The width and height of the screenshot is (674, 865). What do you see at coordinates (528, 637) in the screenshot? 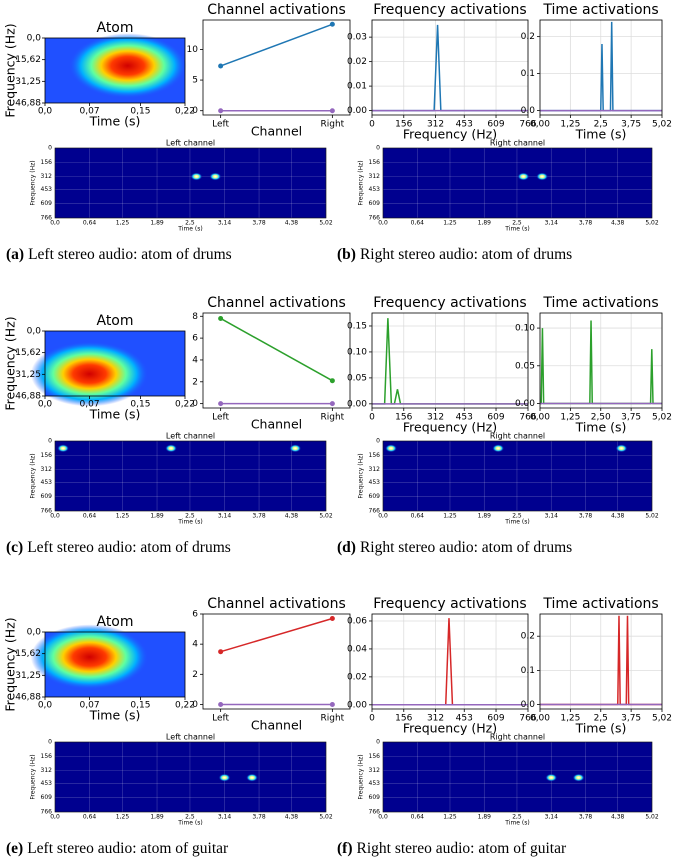
I see `y-tick-label: 0.2` at bounding box center [528, 637].